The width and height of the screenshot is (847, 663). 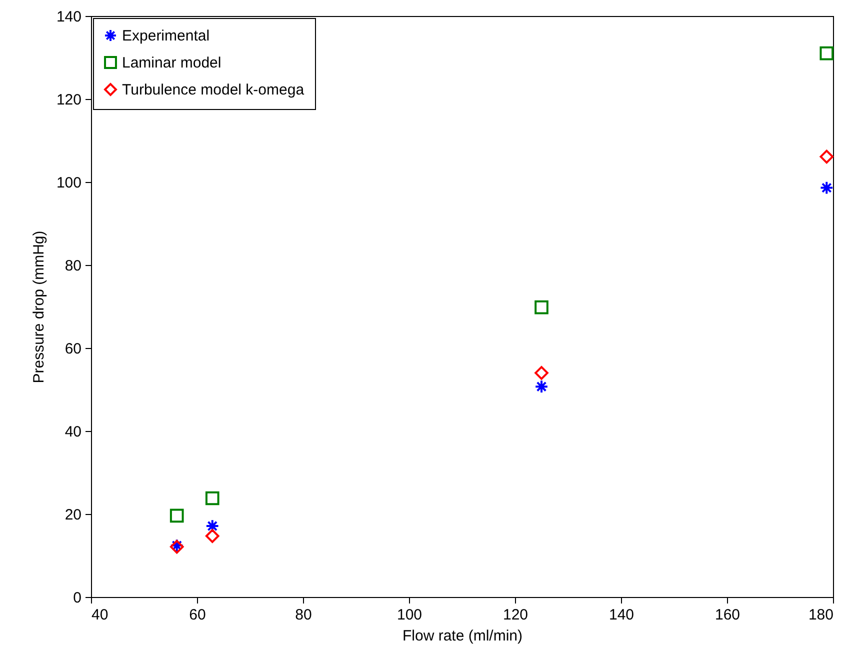 What do you see at coordinates (172, 63) in the screenshot?
I see `legend-label: Laminar model` at bounding box center [172, 63].